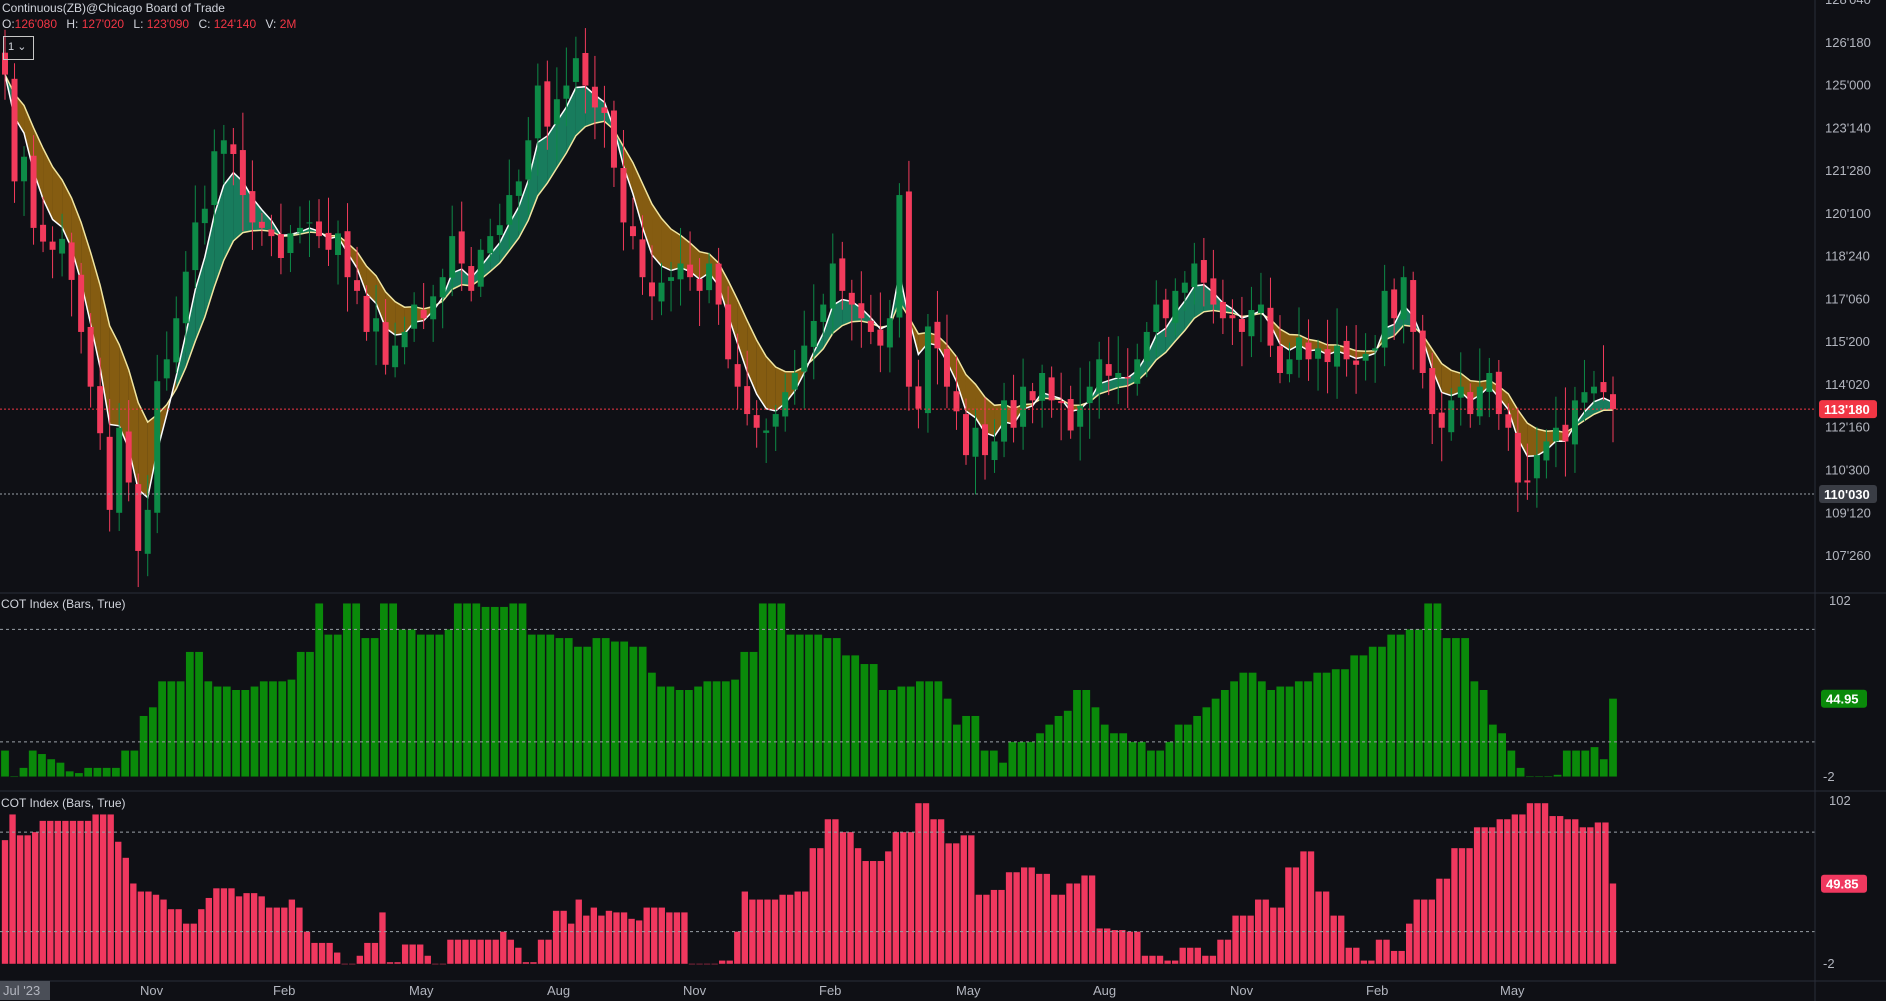  Describe the element at coordinates (1844, 883) in the screenshot. I see `cot2-last-badge-bg` at that location.